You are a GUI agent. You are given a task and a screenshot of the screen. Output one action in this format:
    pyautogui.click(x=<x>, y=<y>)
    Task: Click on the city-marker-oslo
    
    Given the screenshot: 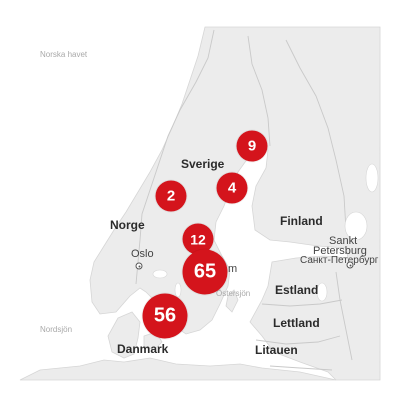 What is the action you would take?
    pyautogui.click(x=139, y=266)
    